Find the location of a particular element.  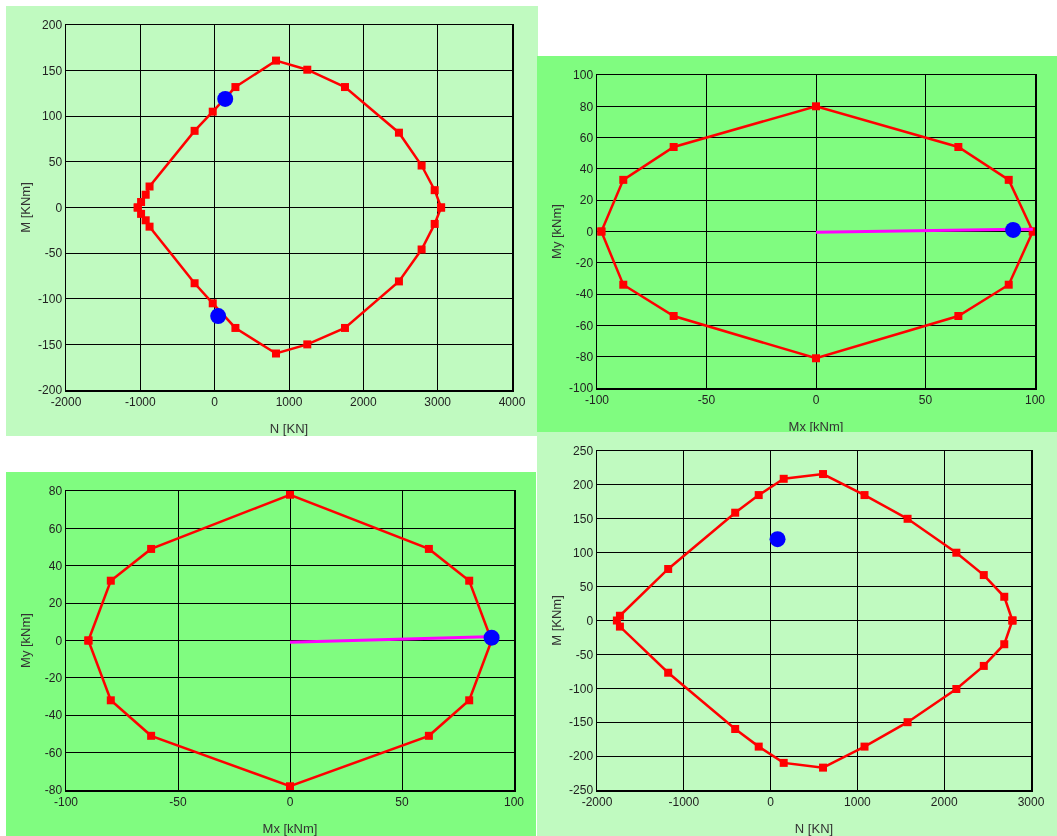

x-axis-title: Mx [kNm] is located at coordinates (290, 828).